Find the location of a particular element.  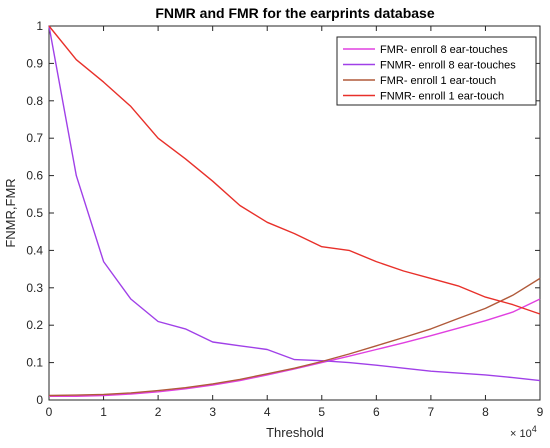

y-tick-label: 0.3 is located at coordinates (34, 288).